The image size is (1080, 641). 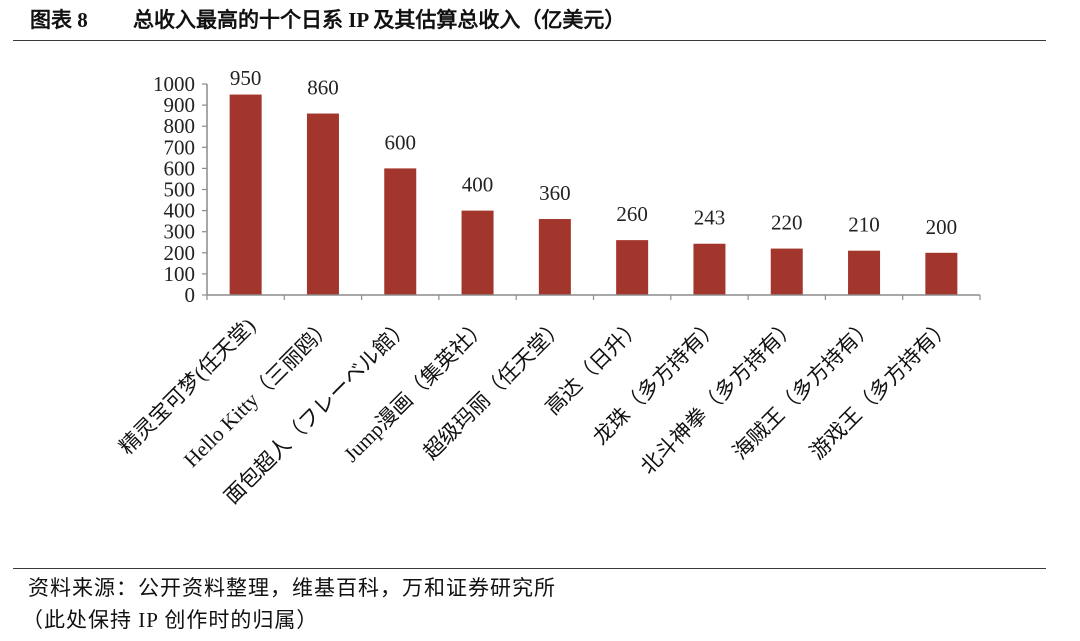 What do you see at coordinates (292, 588) in the screenshot?
I see `source-note: 资料来源：公开资料整理，维基百科，万和证券研究所` at bounding box center [292, 588].